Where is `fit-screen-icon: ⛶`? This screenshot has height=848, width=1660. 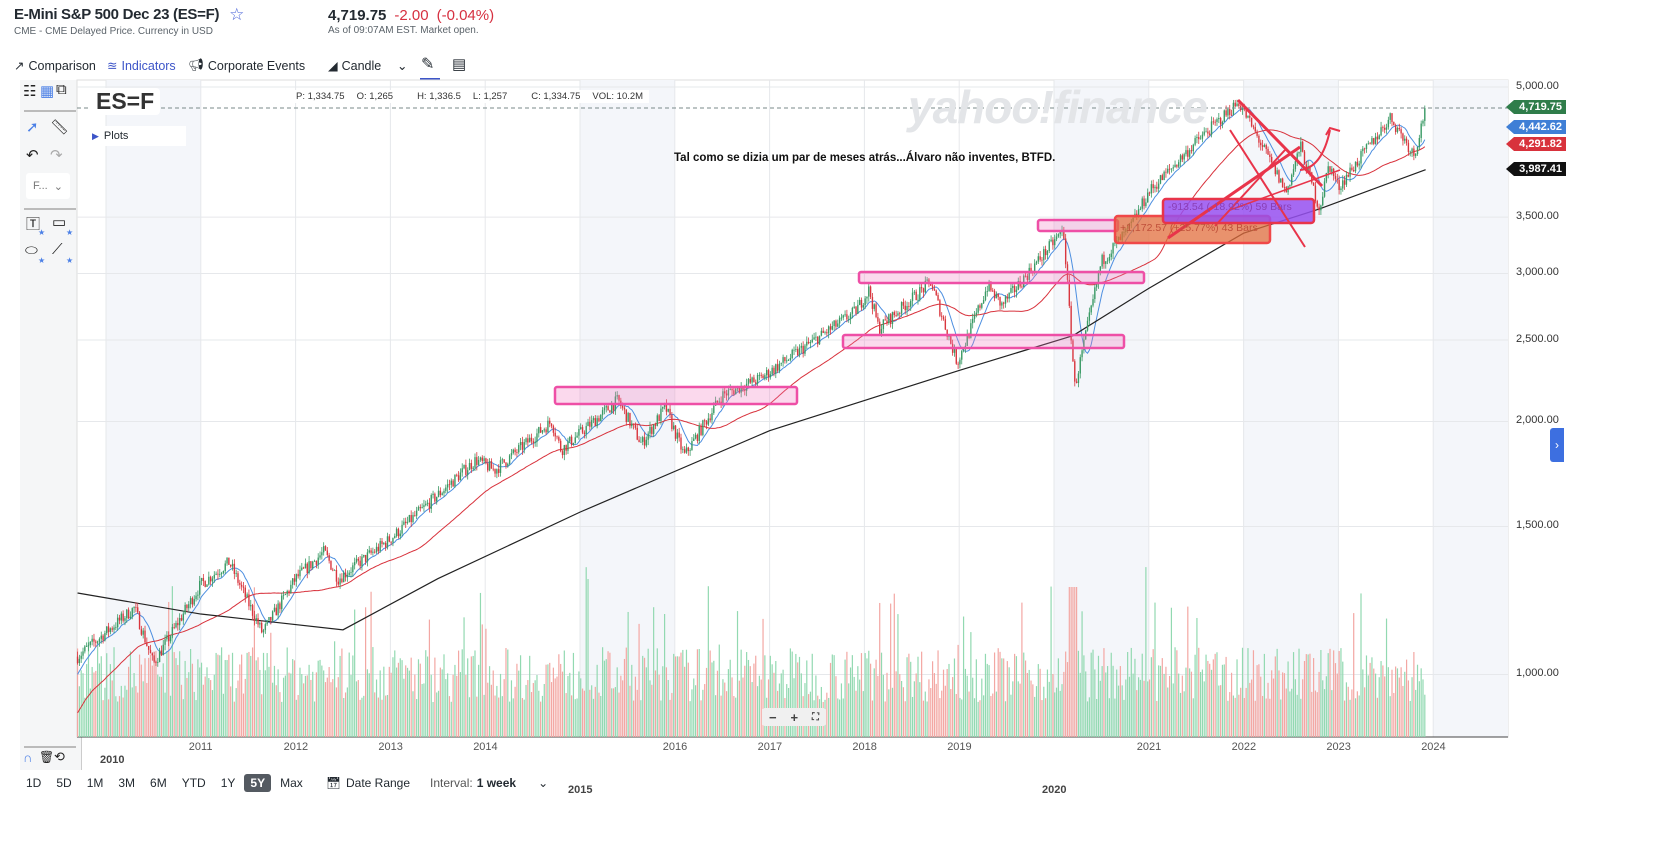
fit-screen-icon: ⛶ is located at coordinates (816, 717).